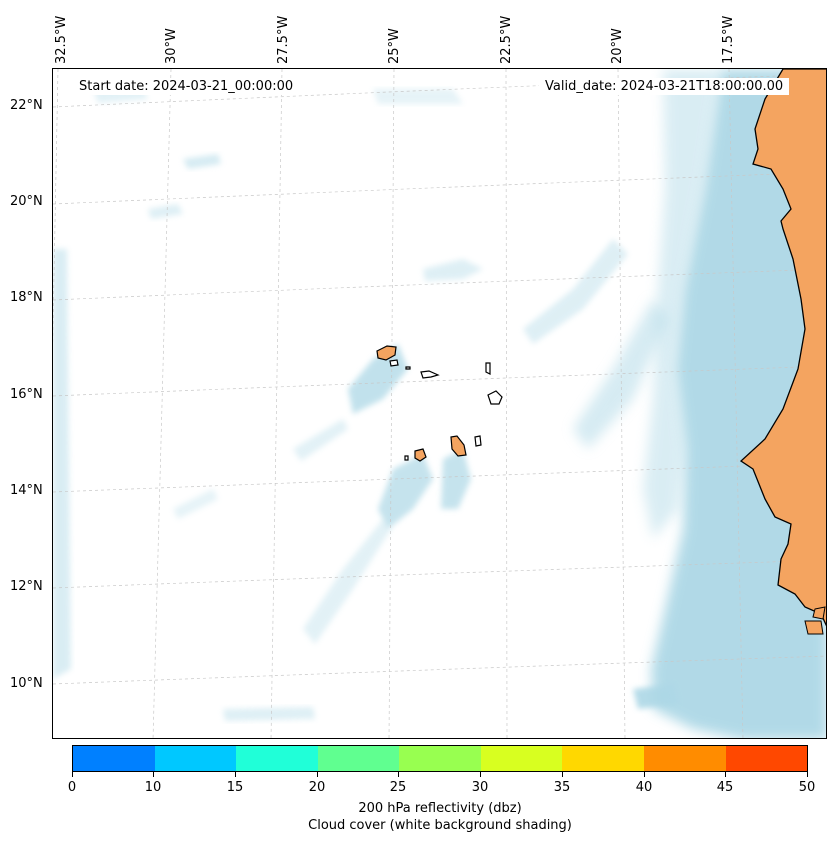  I want to click on colorbar-tick-label: 30, so click(480, 787).